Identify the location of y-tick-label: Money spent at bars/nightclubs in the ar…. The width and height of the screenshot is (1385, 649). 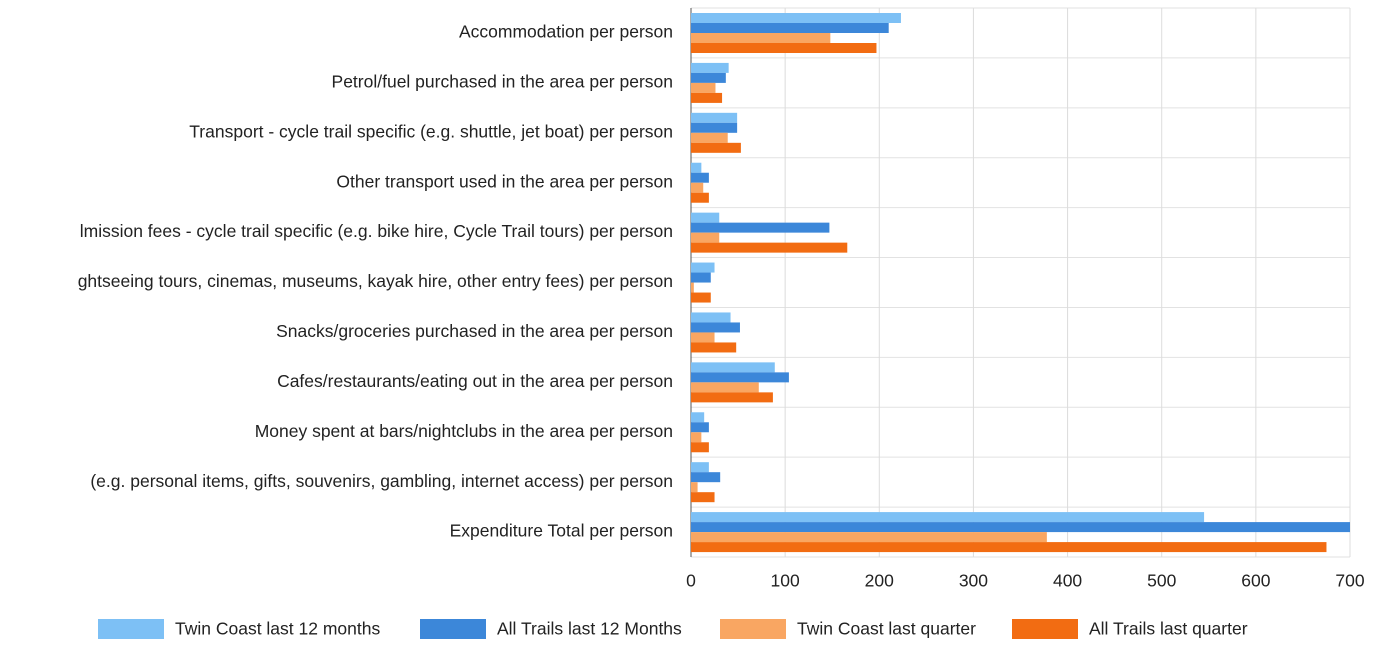
(464, 431).